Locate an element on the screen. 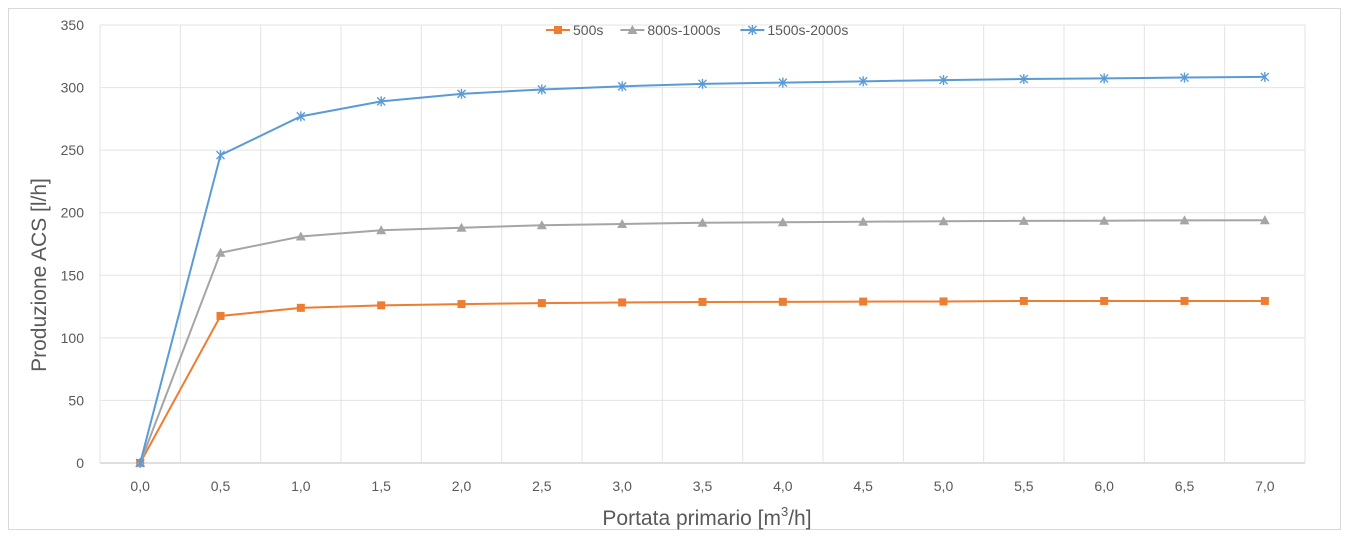 The width and height of the screenshot is (1349, 538). legend-item: 1500s-2000s is located at coordinates (794, 30).